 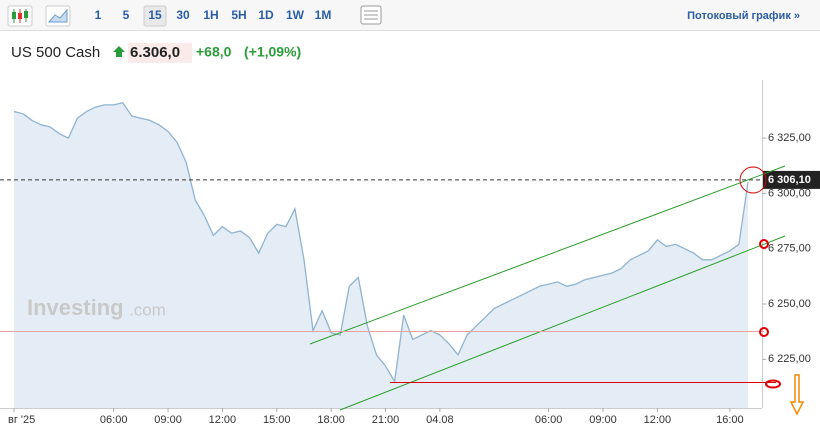 What do you see at coordinates (440, 420) in the screenshot?
I see `x-tick-label: 04.08` at bounding box center [440, 420].